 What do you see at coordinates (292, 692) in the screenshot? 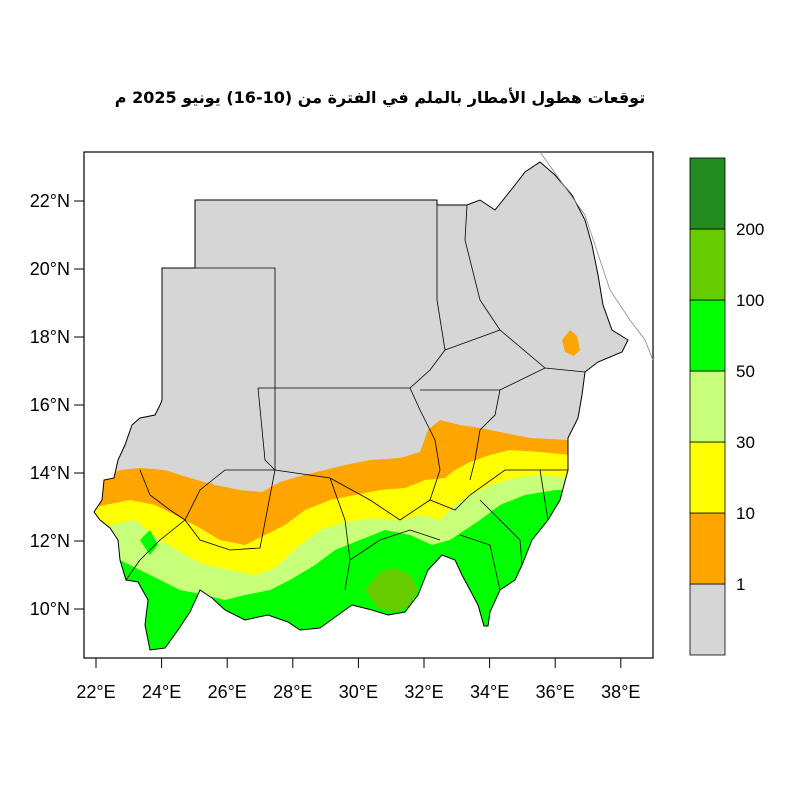
I see `lon-tick-label: 28°E` at bounding box center [292, 692].